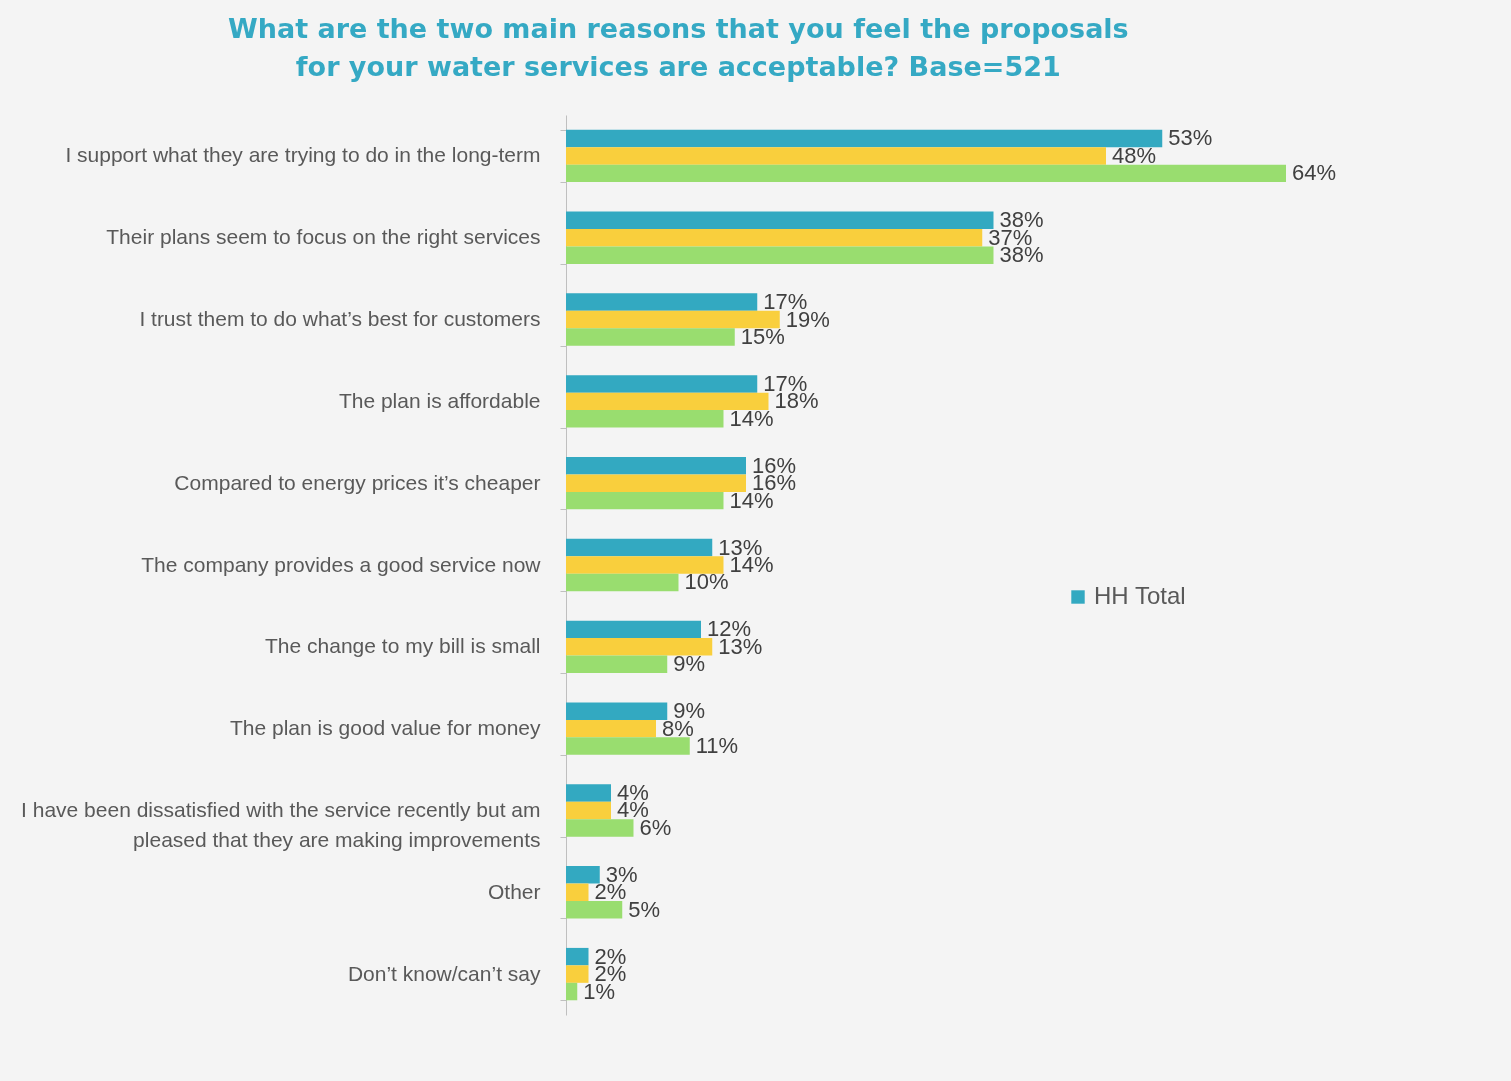 The height and width of the screenshot is (1081, 1511). Describe the element at coordinates (1140, 595) in the screenshot. I see `legend-label: HH Total` at that location.